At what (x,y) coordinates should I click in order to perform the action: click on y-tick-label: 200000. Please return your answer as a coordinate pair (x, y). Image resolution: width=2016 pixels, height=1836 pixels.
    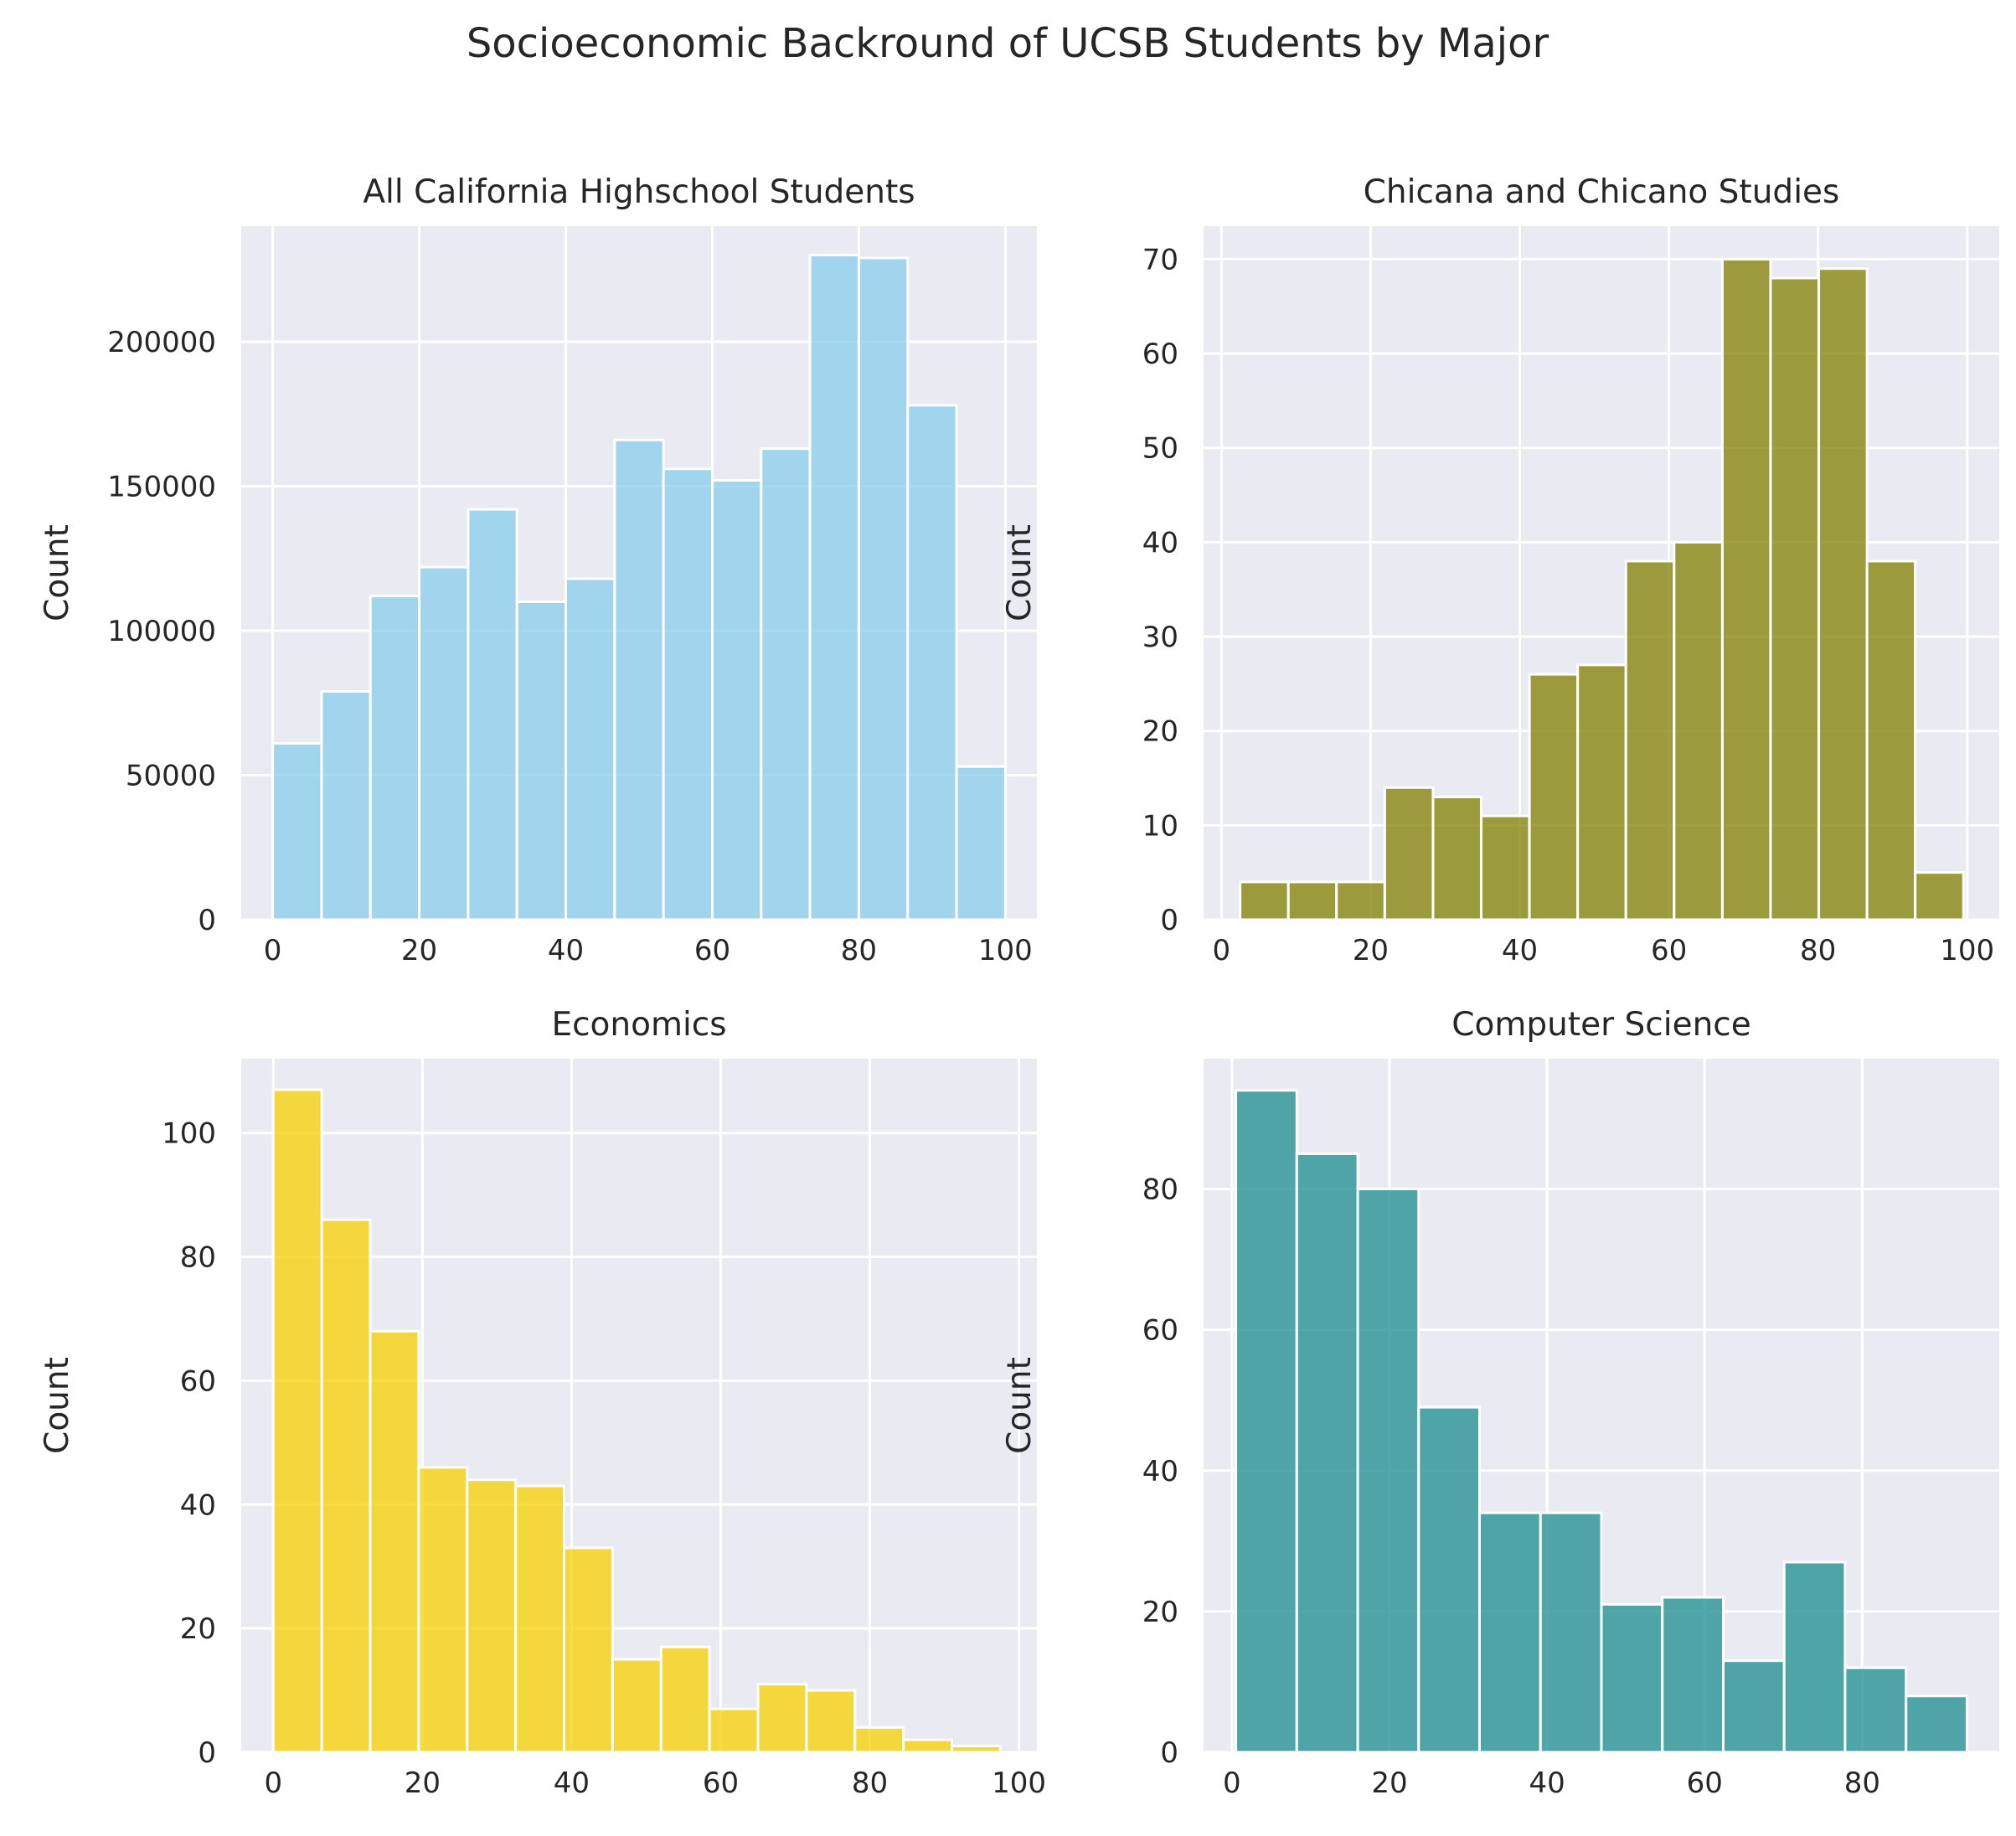
    Looking at the image, I should click on (162, 342).